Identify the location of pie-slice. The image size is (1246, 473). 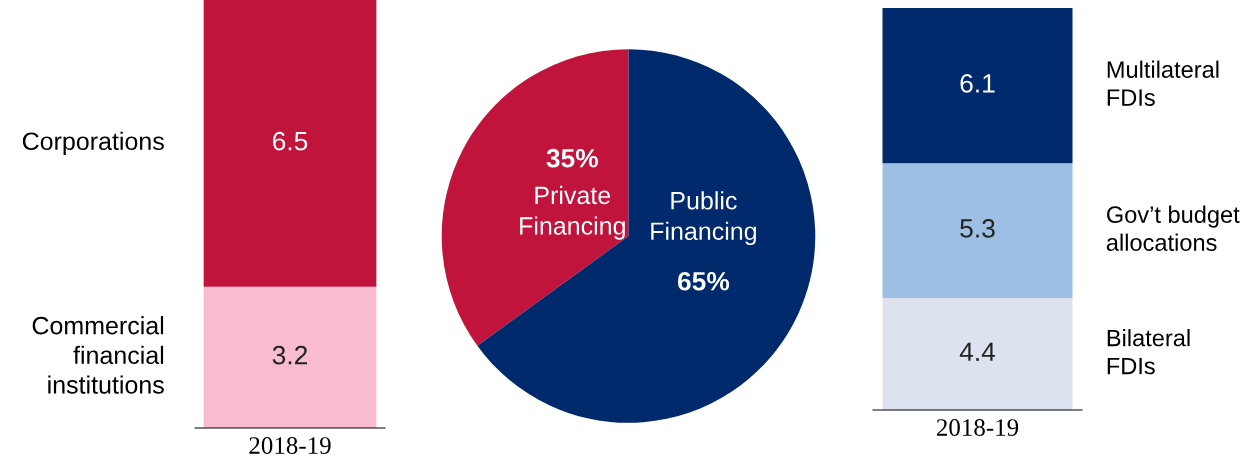
(535, 197).